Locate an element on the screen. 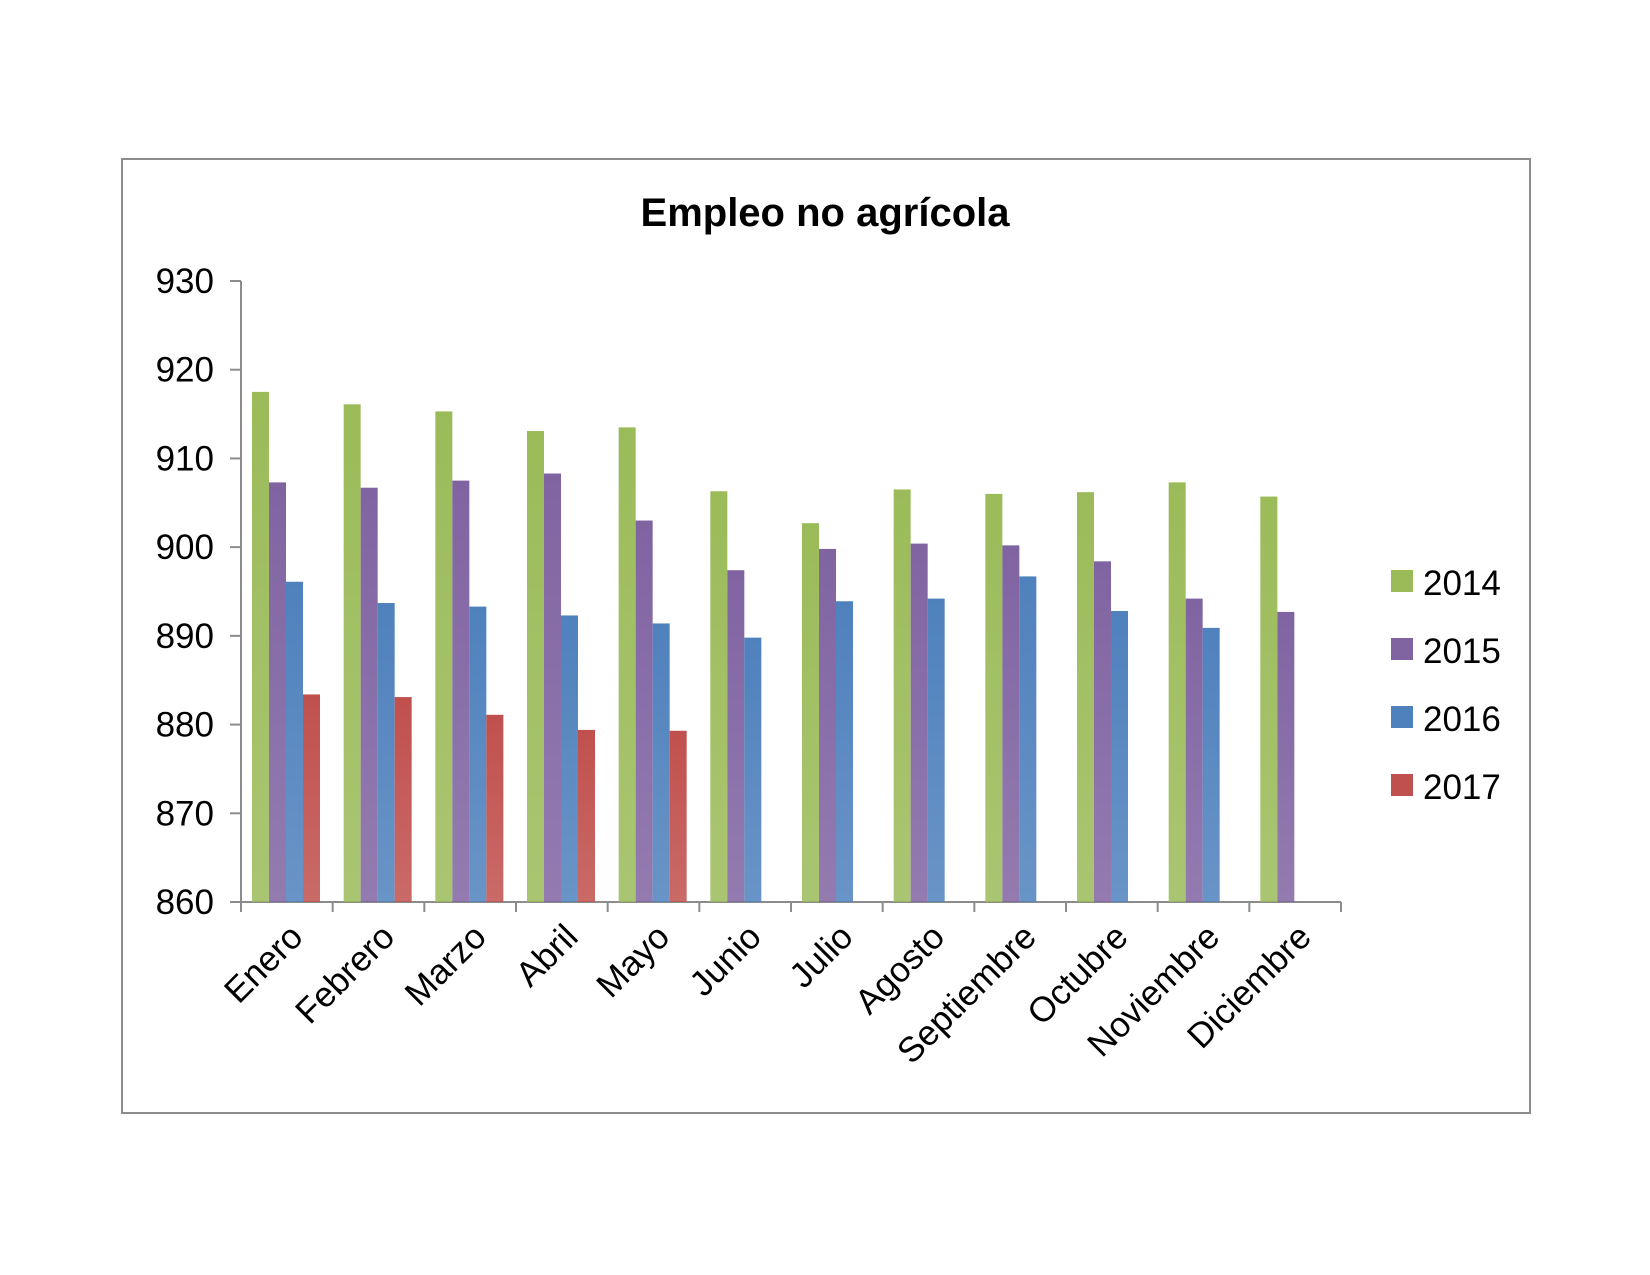 This screenshot has height=1275, width=1650. bar-2014-septiembre is located at coordinates (994, 697).